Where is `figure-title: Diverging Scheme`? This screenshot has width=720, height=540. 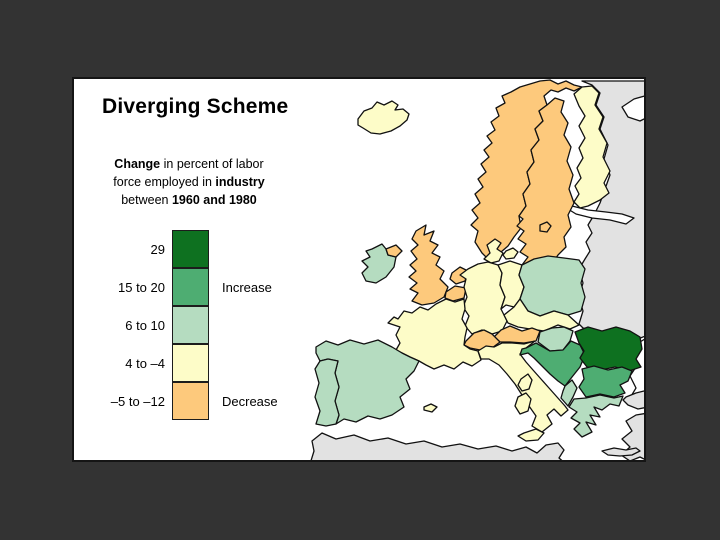
figure-title: Diverging Scheme is located at coordinates (195, 106).